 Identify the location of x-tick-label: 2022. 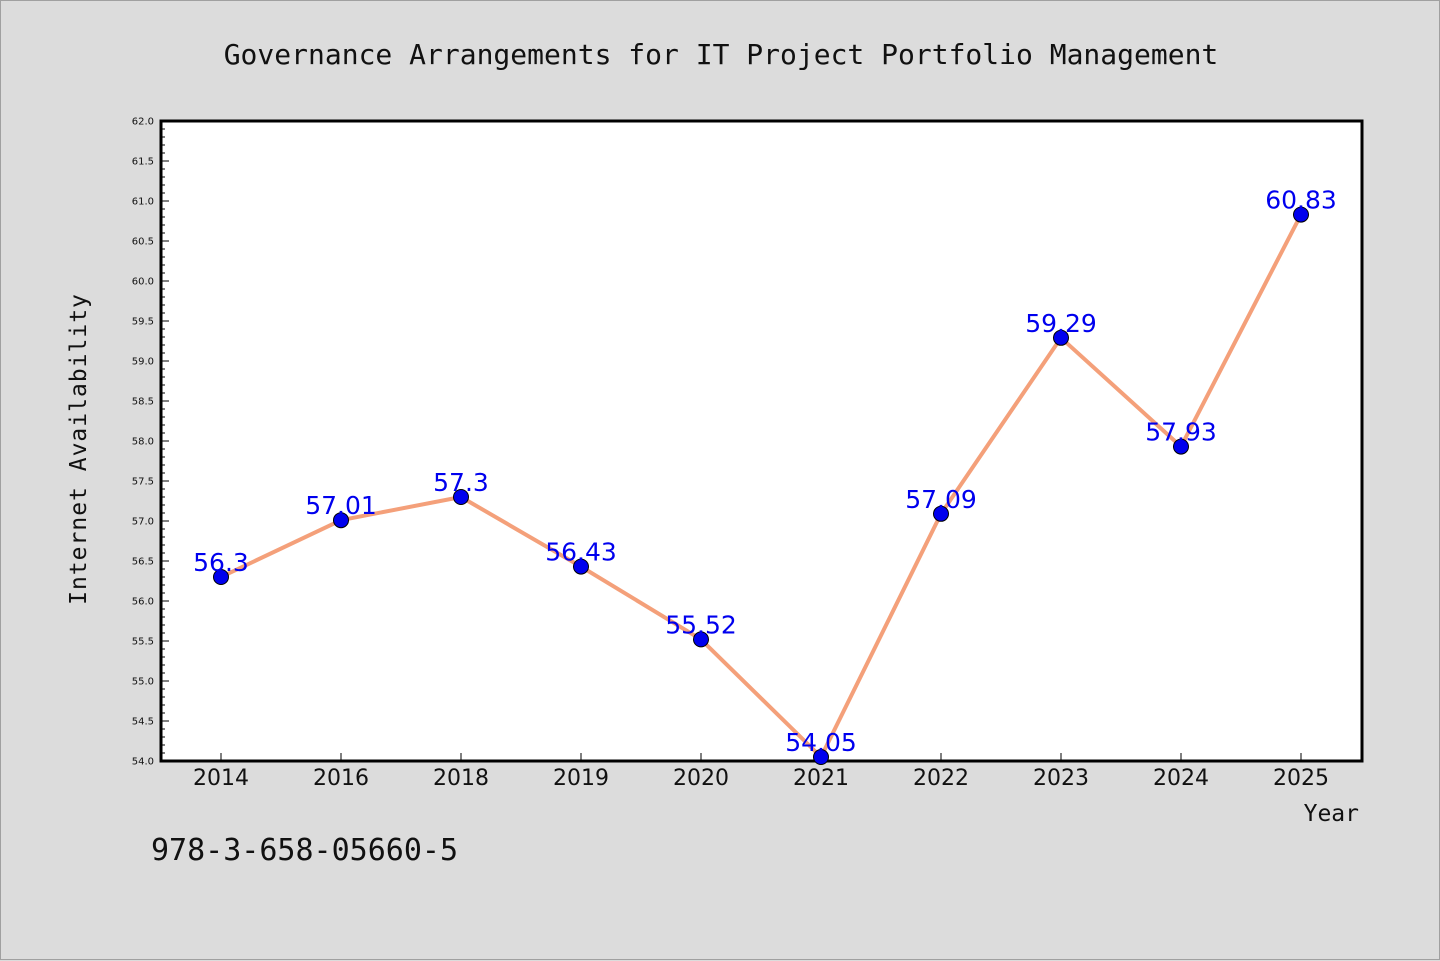
(941, 778).